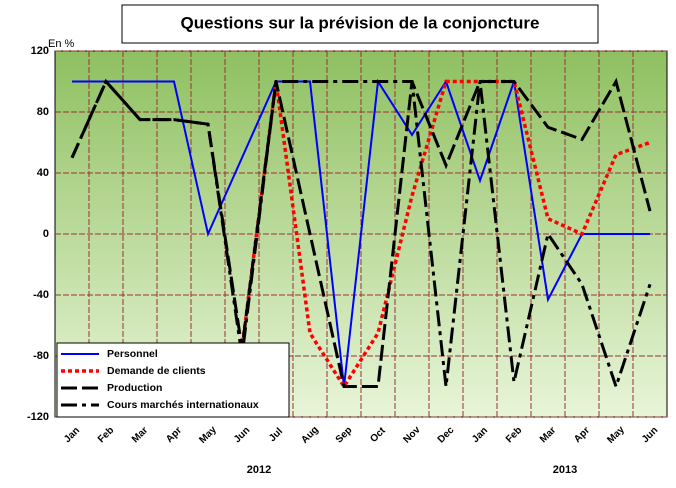 This screenshot has height=488, width=676. Describe the element at coordinates (43, 173) in the screenshot. I see `y-tick-label: 40` at that location.